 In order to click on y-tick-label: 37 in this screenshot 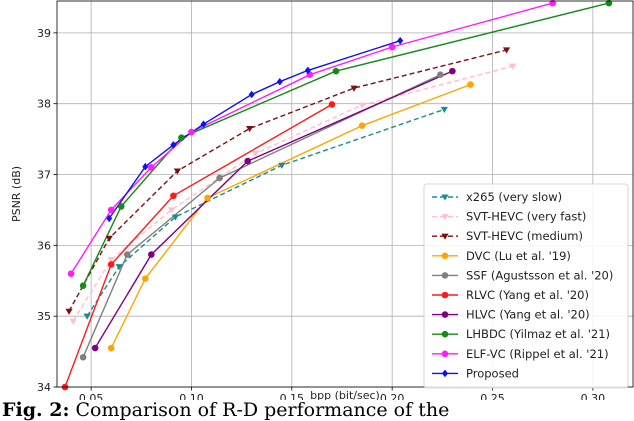, I will do `click(44, 175)`.